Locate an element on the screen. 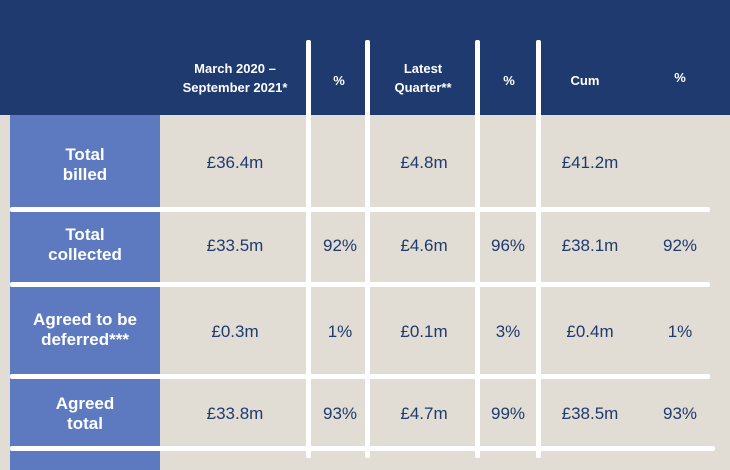 The width and height of the screenshot is (730, 470). header-period: March 2020 – September 2021* is located at coordinates (235, 77).